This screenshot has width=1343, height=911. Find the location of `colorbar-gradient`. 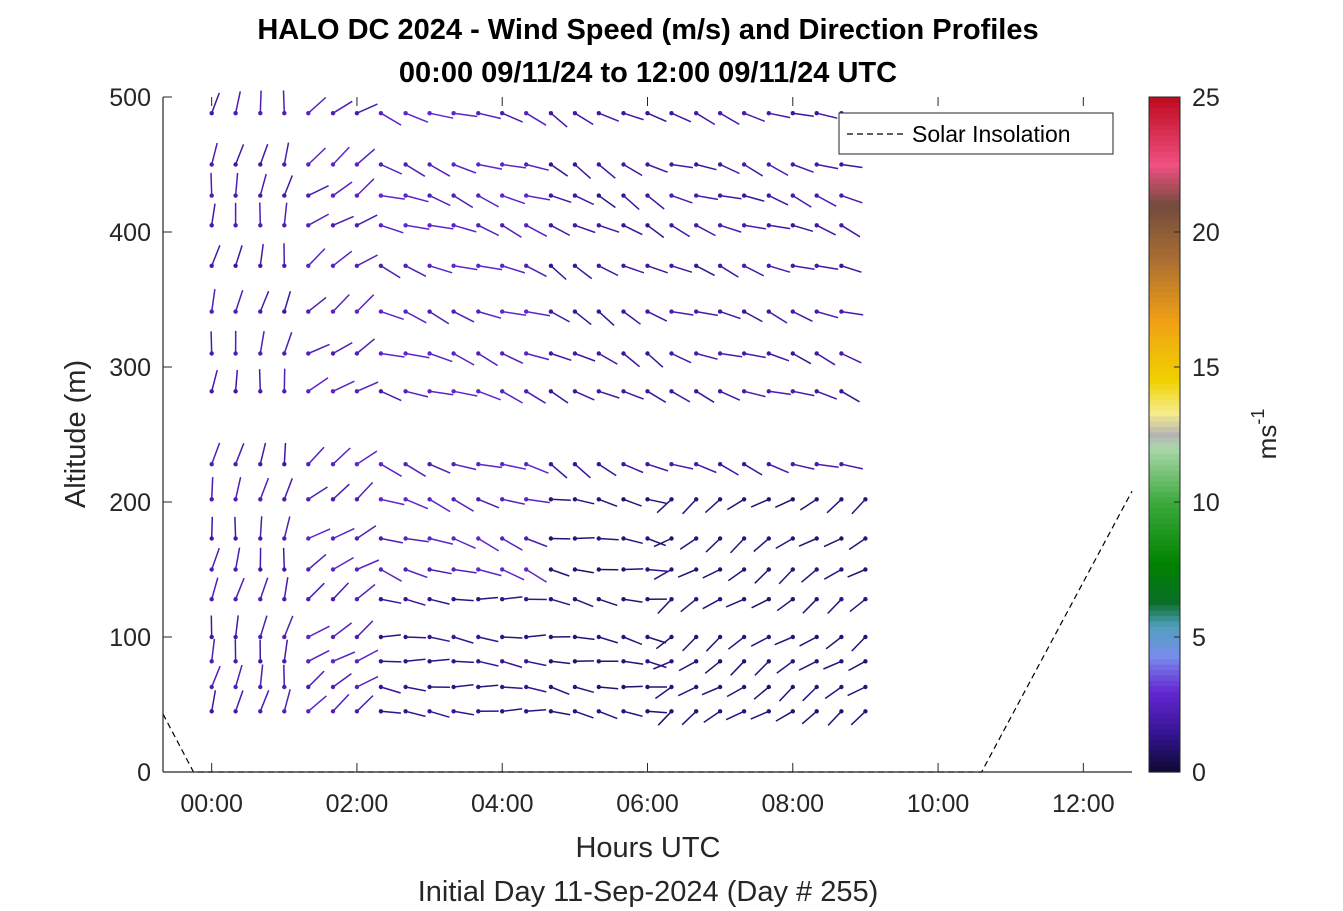

colorbar-gradient is located at coordinates (1164, 435).